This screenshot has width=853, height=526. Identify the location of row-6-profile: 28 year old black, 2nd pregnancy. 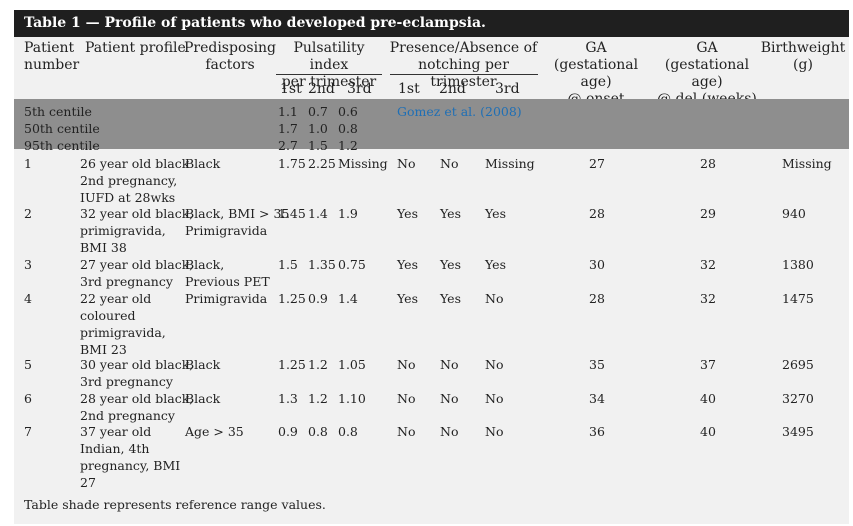
(137, 407).